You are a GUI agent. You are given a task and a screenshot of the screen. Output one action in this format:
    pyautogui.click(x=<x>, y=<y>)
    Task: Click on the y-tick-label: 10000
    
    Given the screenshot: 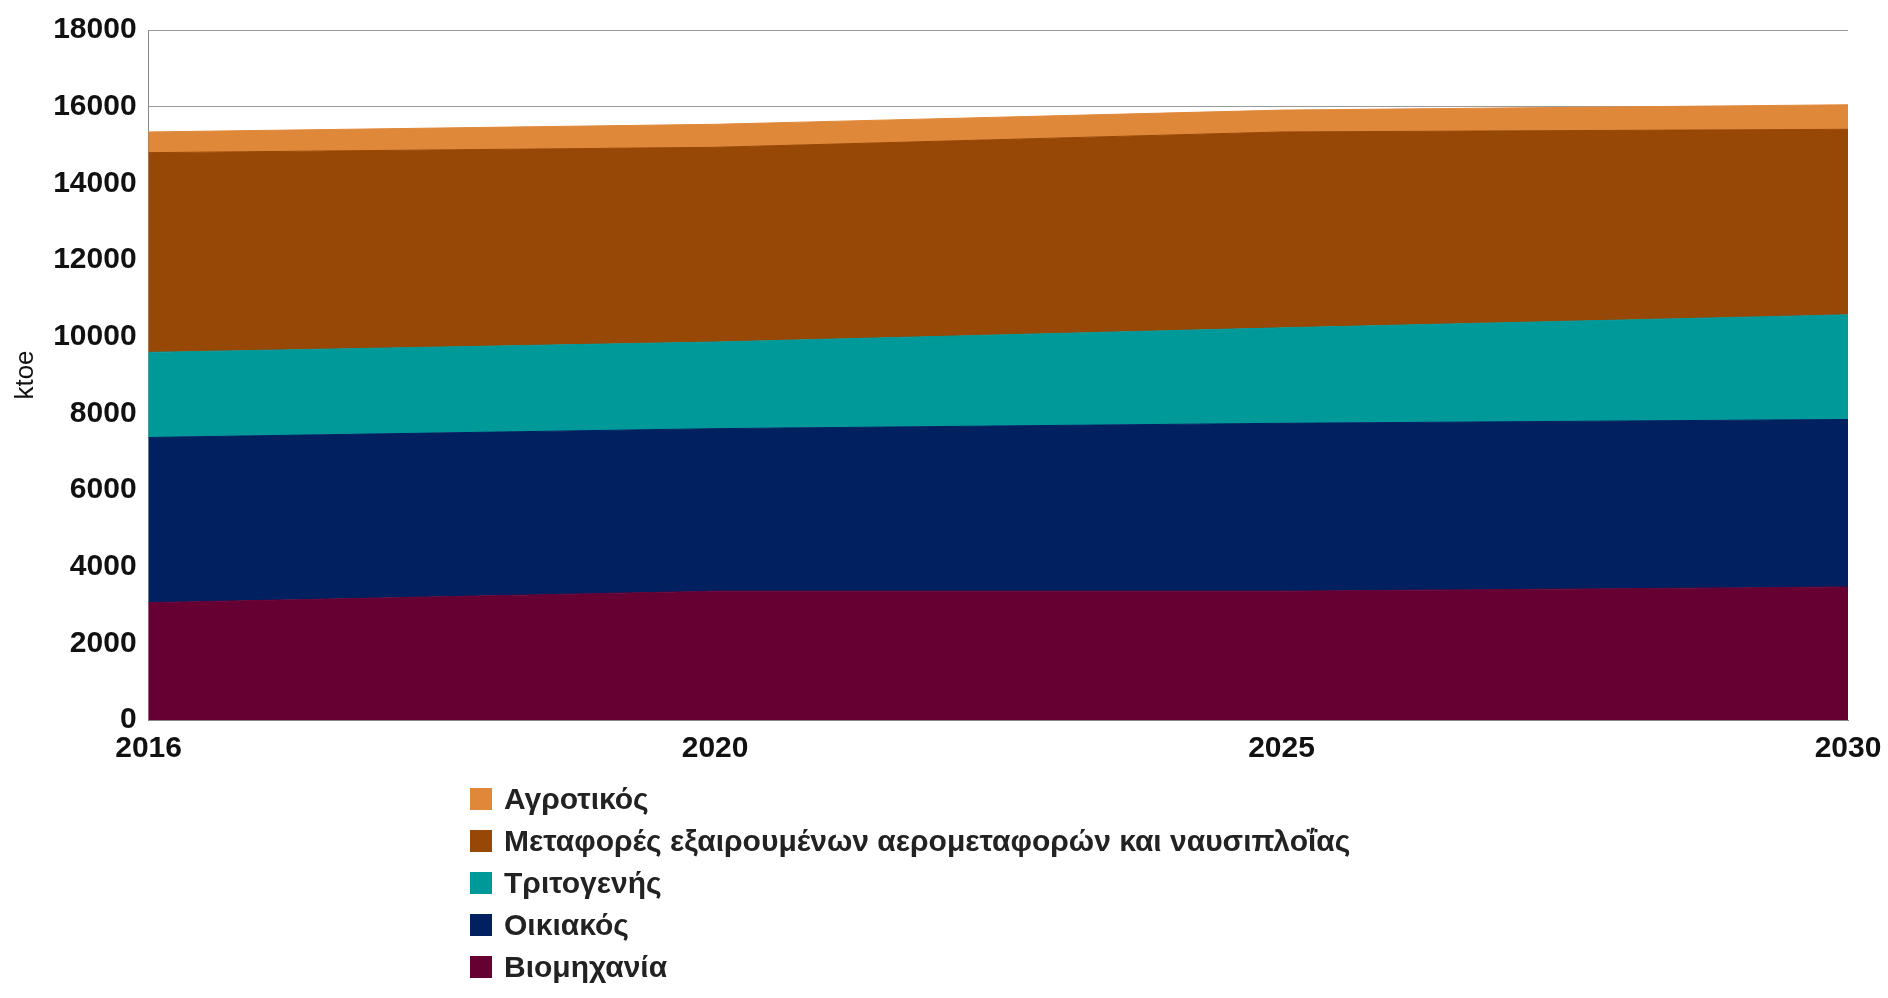 What is the action you would take?
    pyautogui.click(x=95, y=334)
    